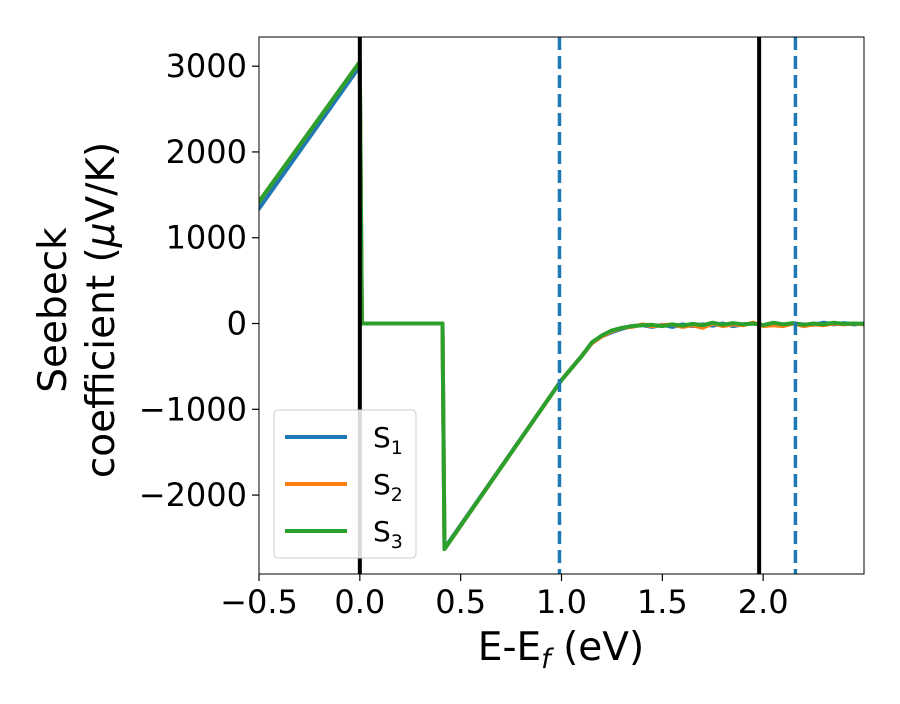 The height and width of the screenshot is (704, 900). I want to click on x-tick-label: 1.0, so click(561, 602).